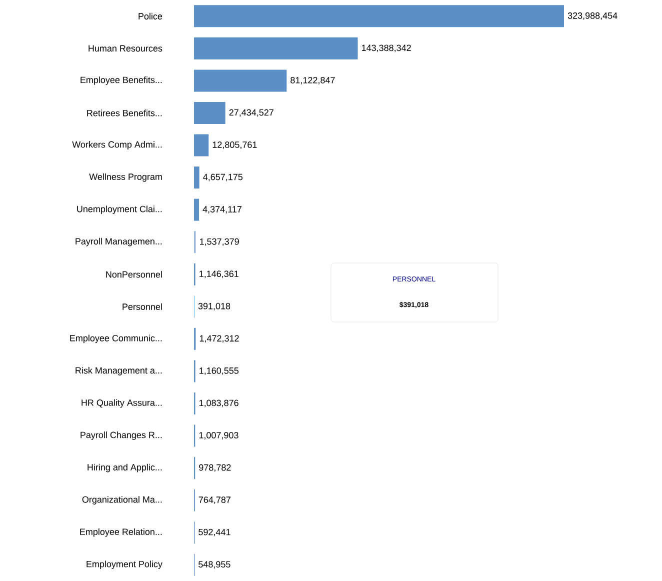  What do you see at coordinates (214, 532) in the screenshot?
I see `data-label: 592,441` at bounding box center [214, 532].